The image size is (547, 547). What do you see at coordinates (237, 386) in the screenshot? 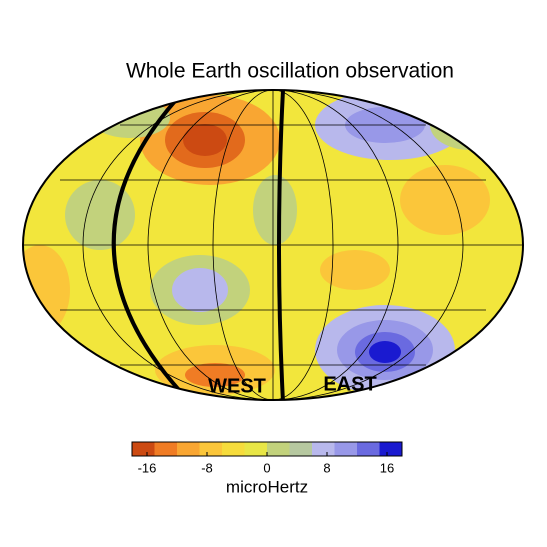
I see `map-label: WEST` at bounding box center [237, 386].